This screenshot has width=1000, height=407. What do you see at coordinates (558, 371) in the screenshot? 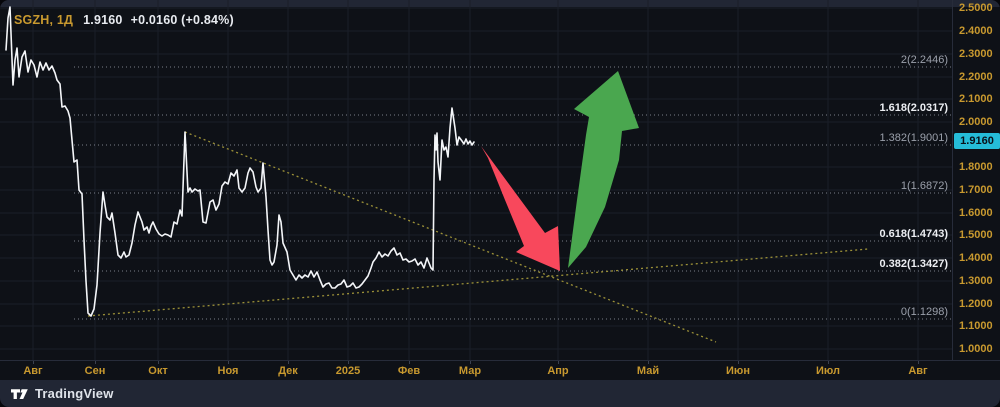
I see `month-label: Апр` at bounding box center [558, 371].